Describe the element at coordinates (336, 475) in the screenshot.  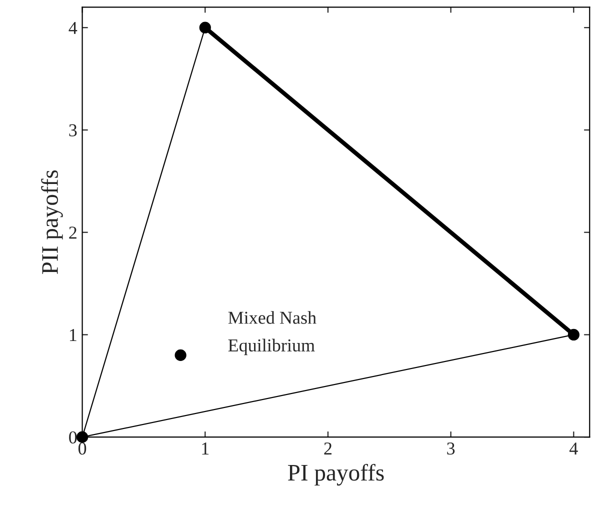
I see `x-axis-title: PI payoffs` at that location.